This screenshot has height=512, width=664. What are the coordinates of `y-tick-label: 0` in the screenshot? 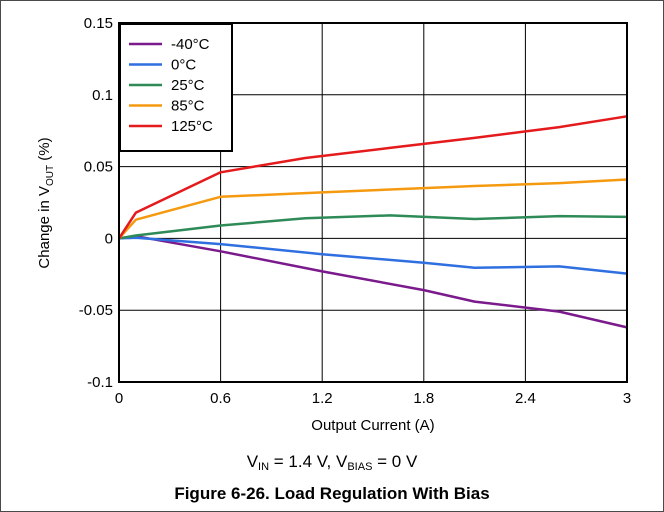 It's located at (109, 238).